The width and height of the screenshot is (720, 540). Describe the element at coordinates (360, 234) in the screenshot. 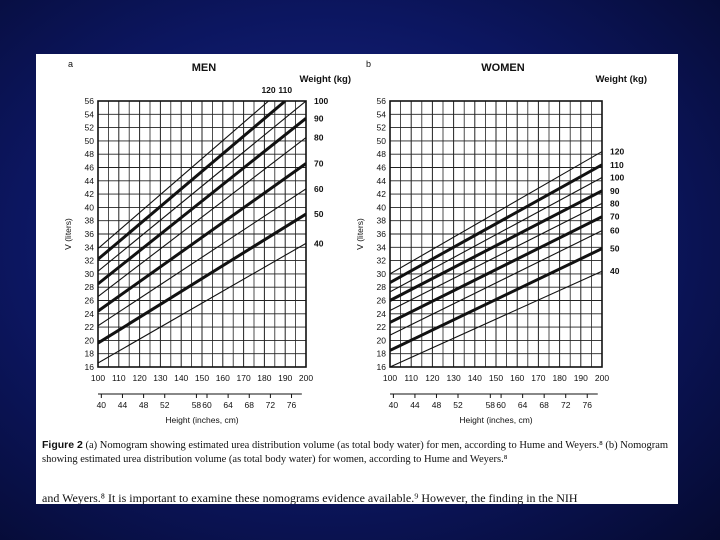

I see `y-axis-label: V (liters)` at that location.